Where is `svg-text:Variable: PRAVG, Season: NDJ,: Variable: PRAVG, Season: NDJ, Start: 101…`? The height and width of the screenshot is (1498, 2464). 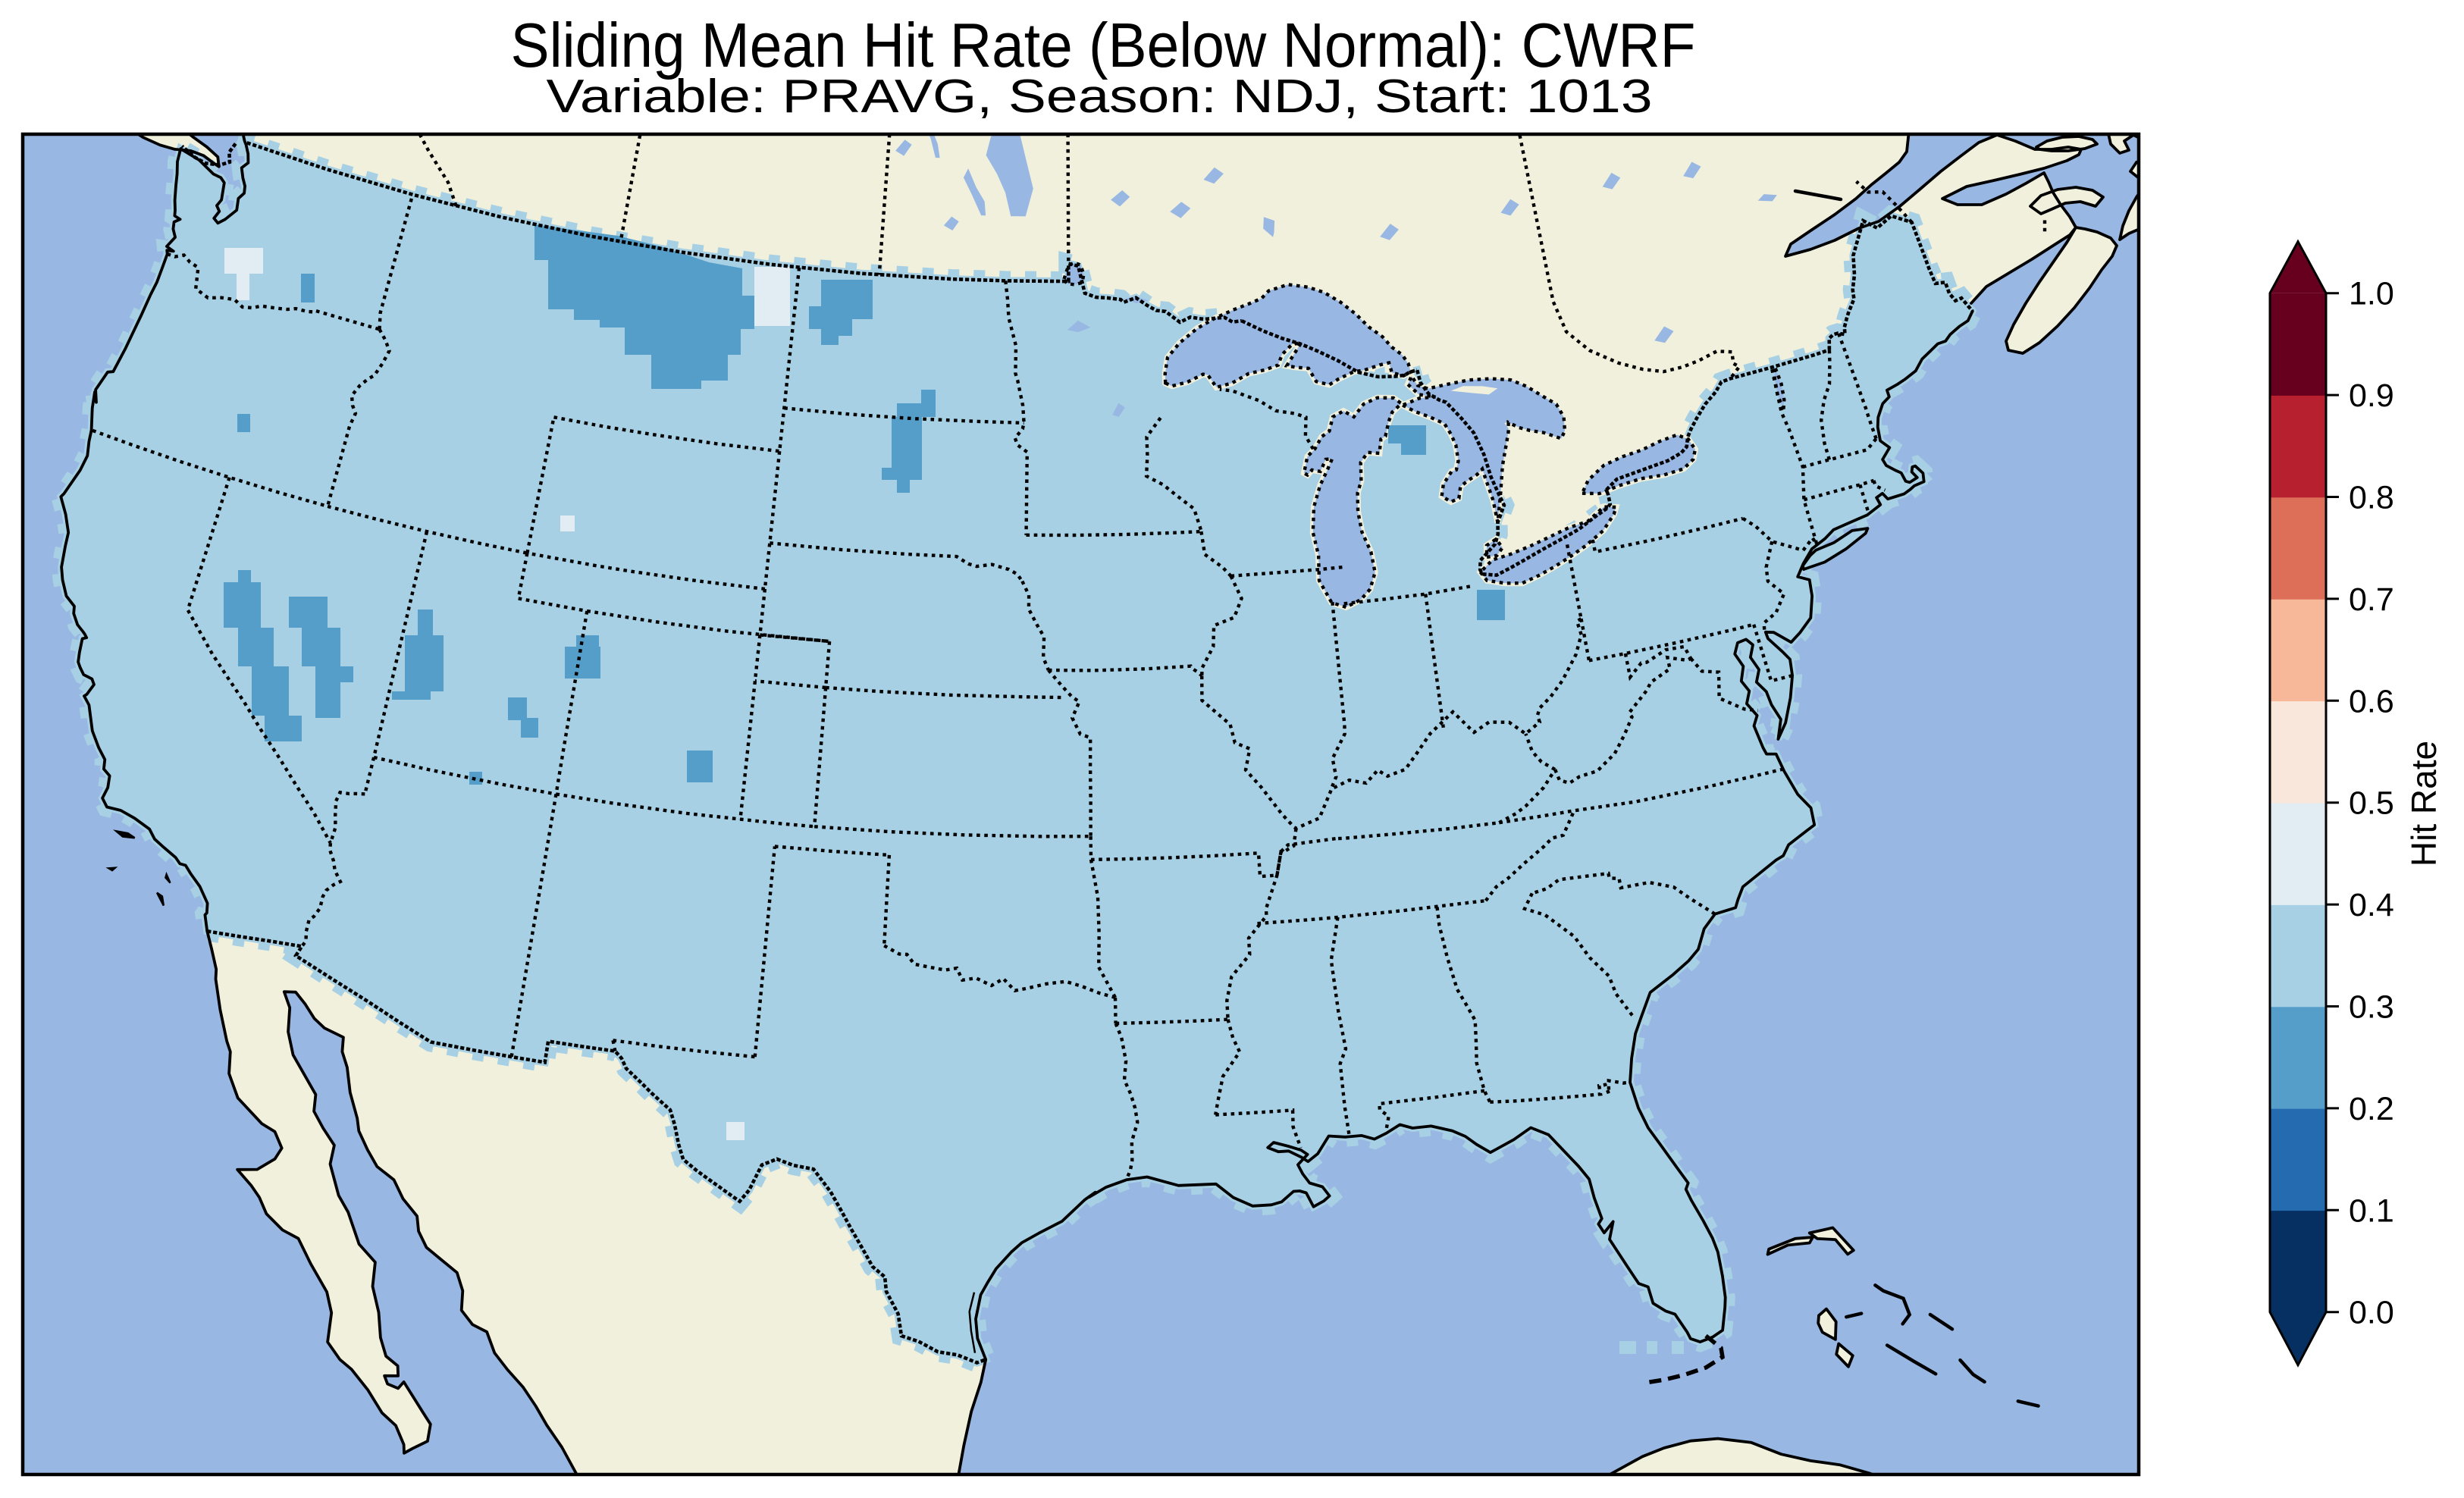 svg-text:Variable: PRAVG, Season: NDJ,: Variable: PRAVG, Season: NDJ, Start: 101… is located at coordinates (1100, 97).